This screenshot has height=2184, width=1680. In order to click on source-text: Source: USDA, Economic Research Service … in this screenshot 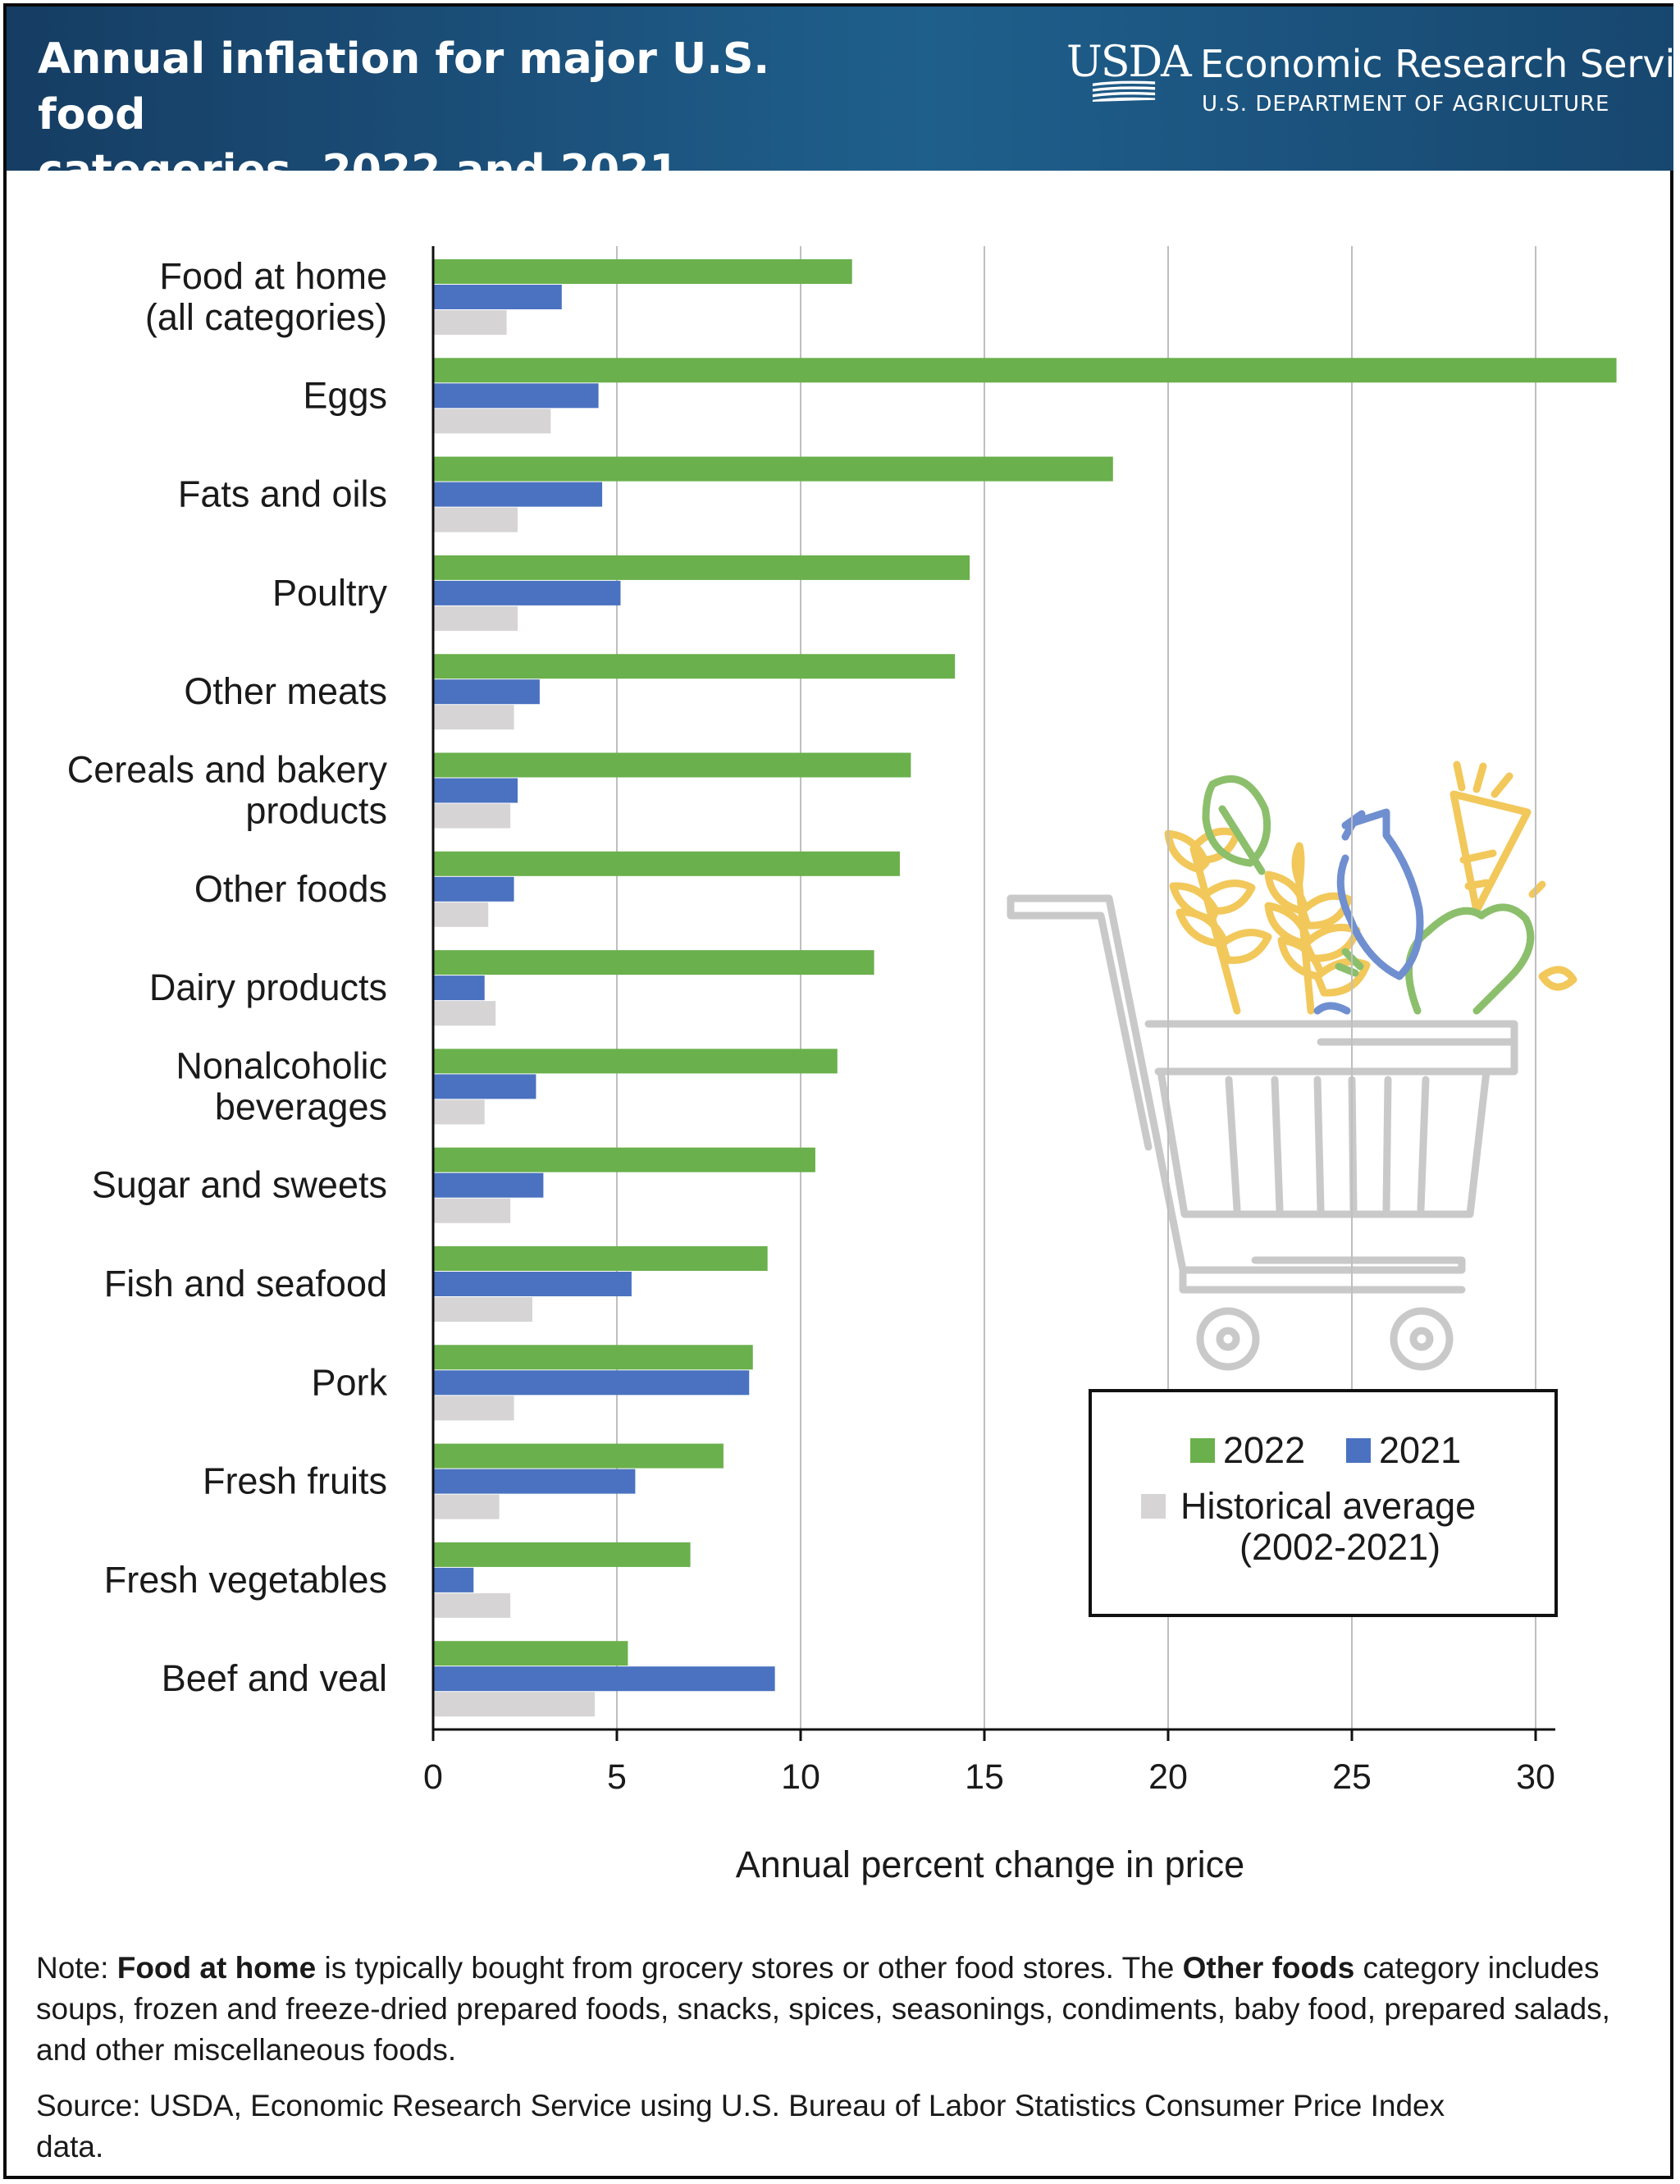, I will do `click(741, 2126)`.